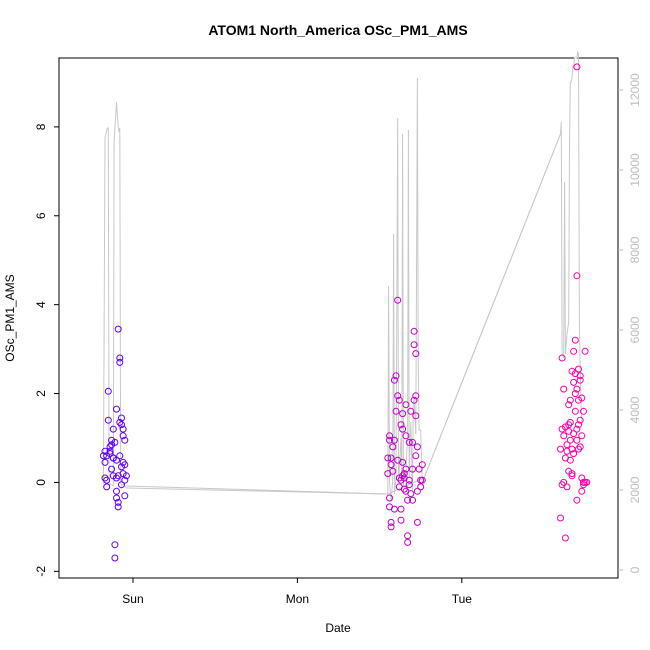 The width and height of the screenshot is (650, 650). Describe the element at coordinates (297, 599) in the screenshot. I see `x-tick-label: Mon` at that location.